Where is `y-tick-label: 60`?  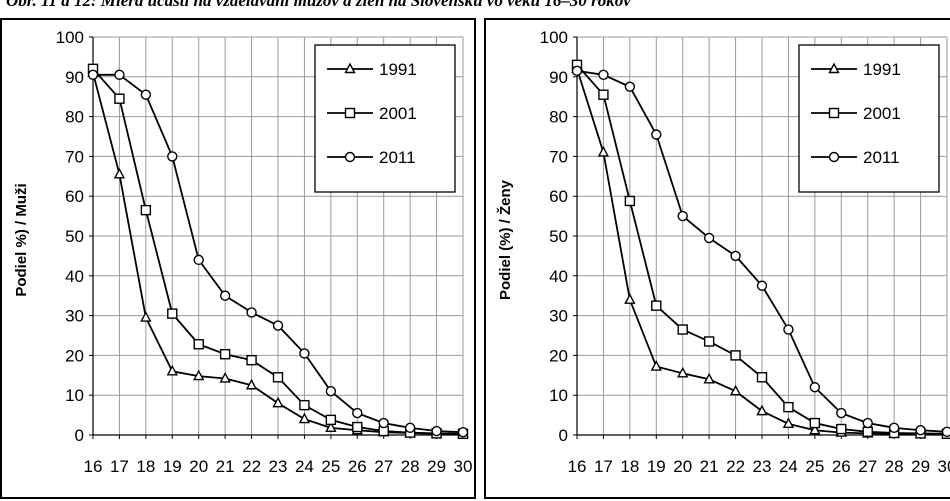 y-tick-label: 60 is located at coordinates (74, 196).